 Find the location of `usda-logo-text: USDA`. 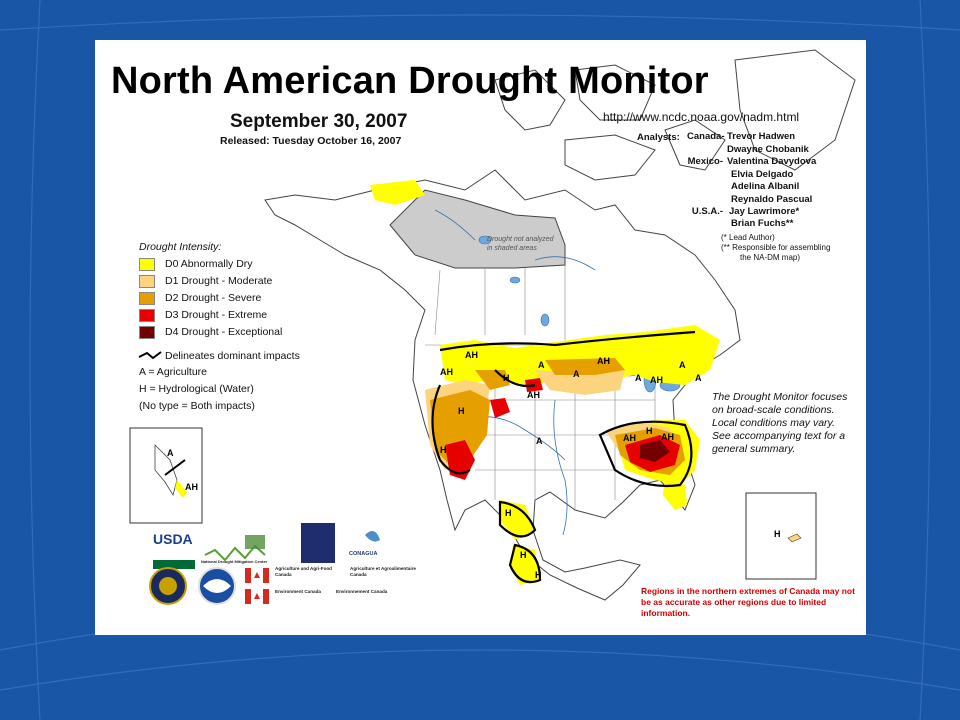

usda-logo-text: USDA is located at coordinates (173, 539).